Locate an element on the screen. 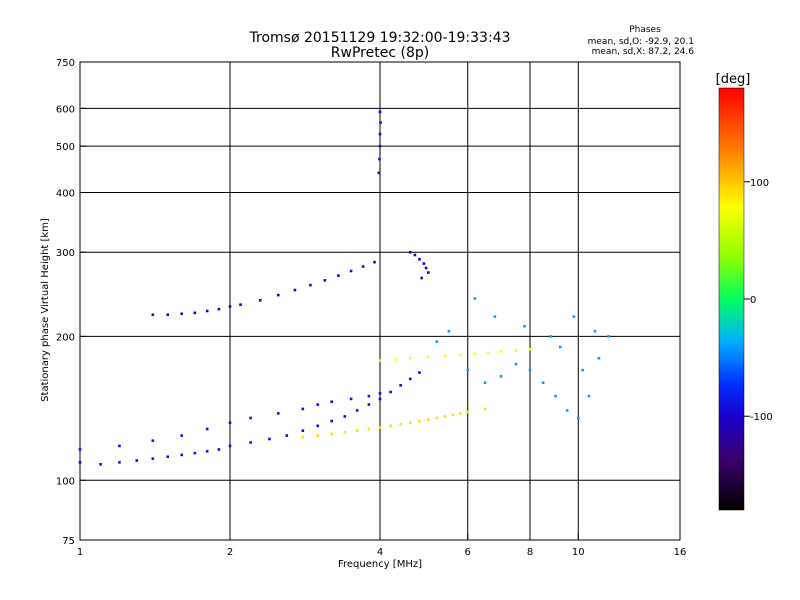 The height and width of the screenshot is (600, 800). y-axis-ticks: 75 100 200 300 400 500 600 750 is located at coordinates (71, 302).